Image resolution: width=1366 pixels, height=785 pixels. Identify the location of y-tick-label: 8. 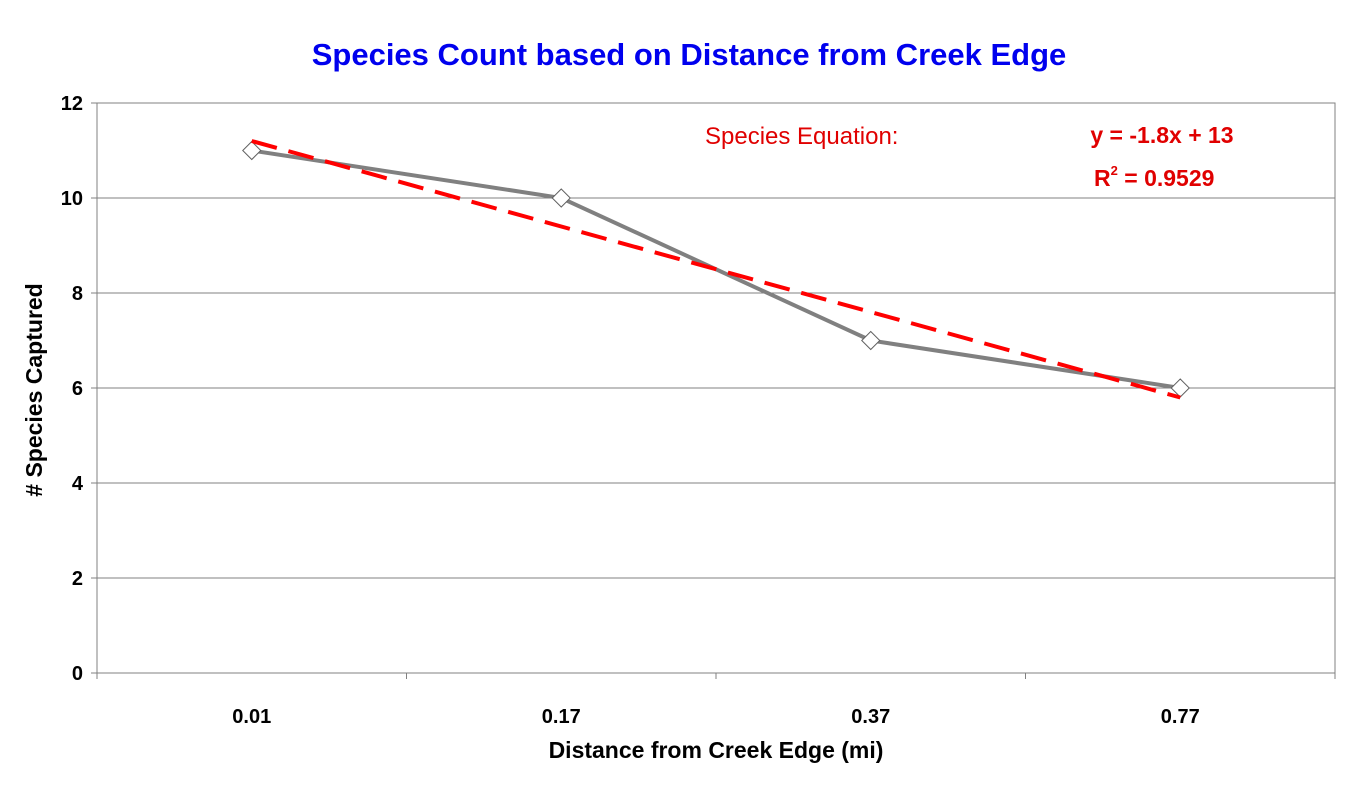
(77, 294).